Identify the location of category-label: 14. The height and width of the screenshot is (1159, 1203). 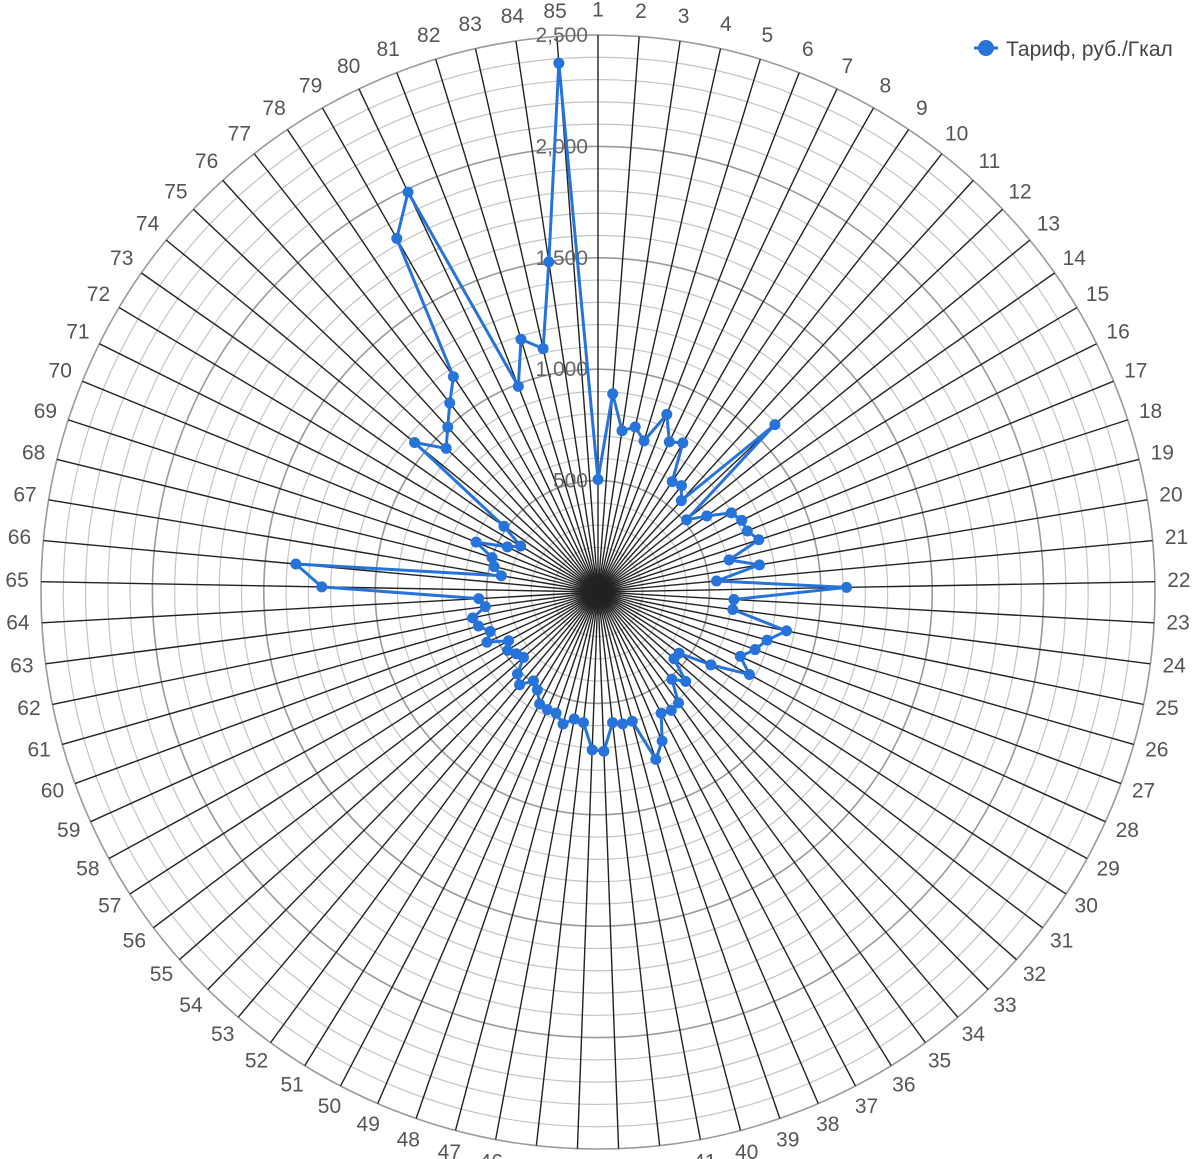
(1075, 258).